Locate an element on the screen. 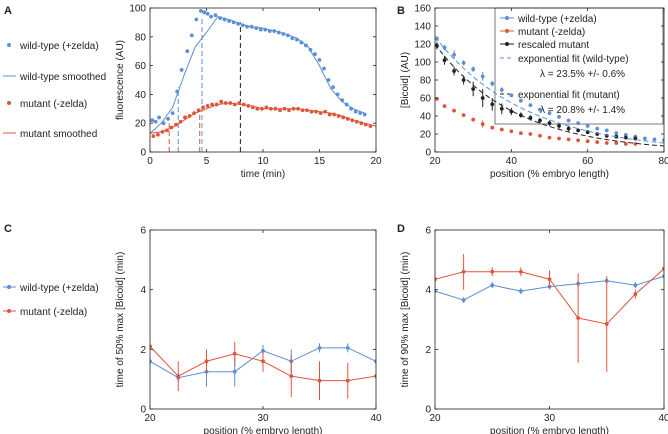 The width and height of the screenshot is (668, 434). y-tick-label-b-4: 80 is located at coordinates (426, 81).